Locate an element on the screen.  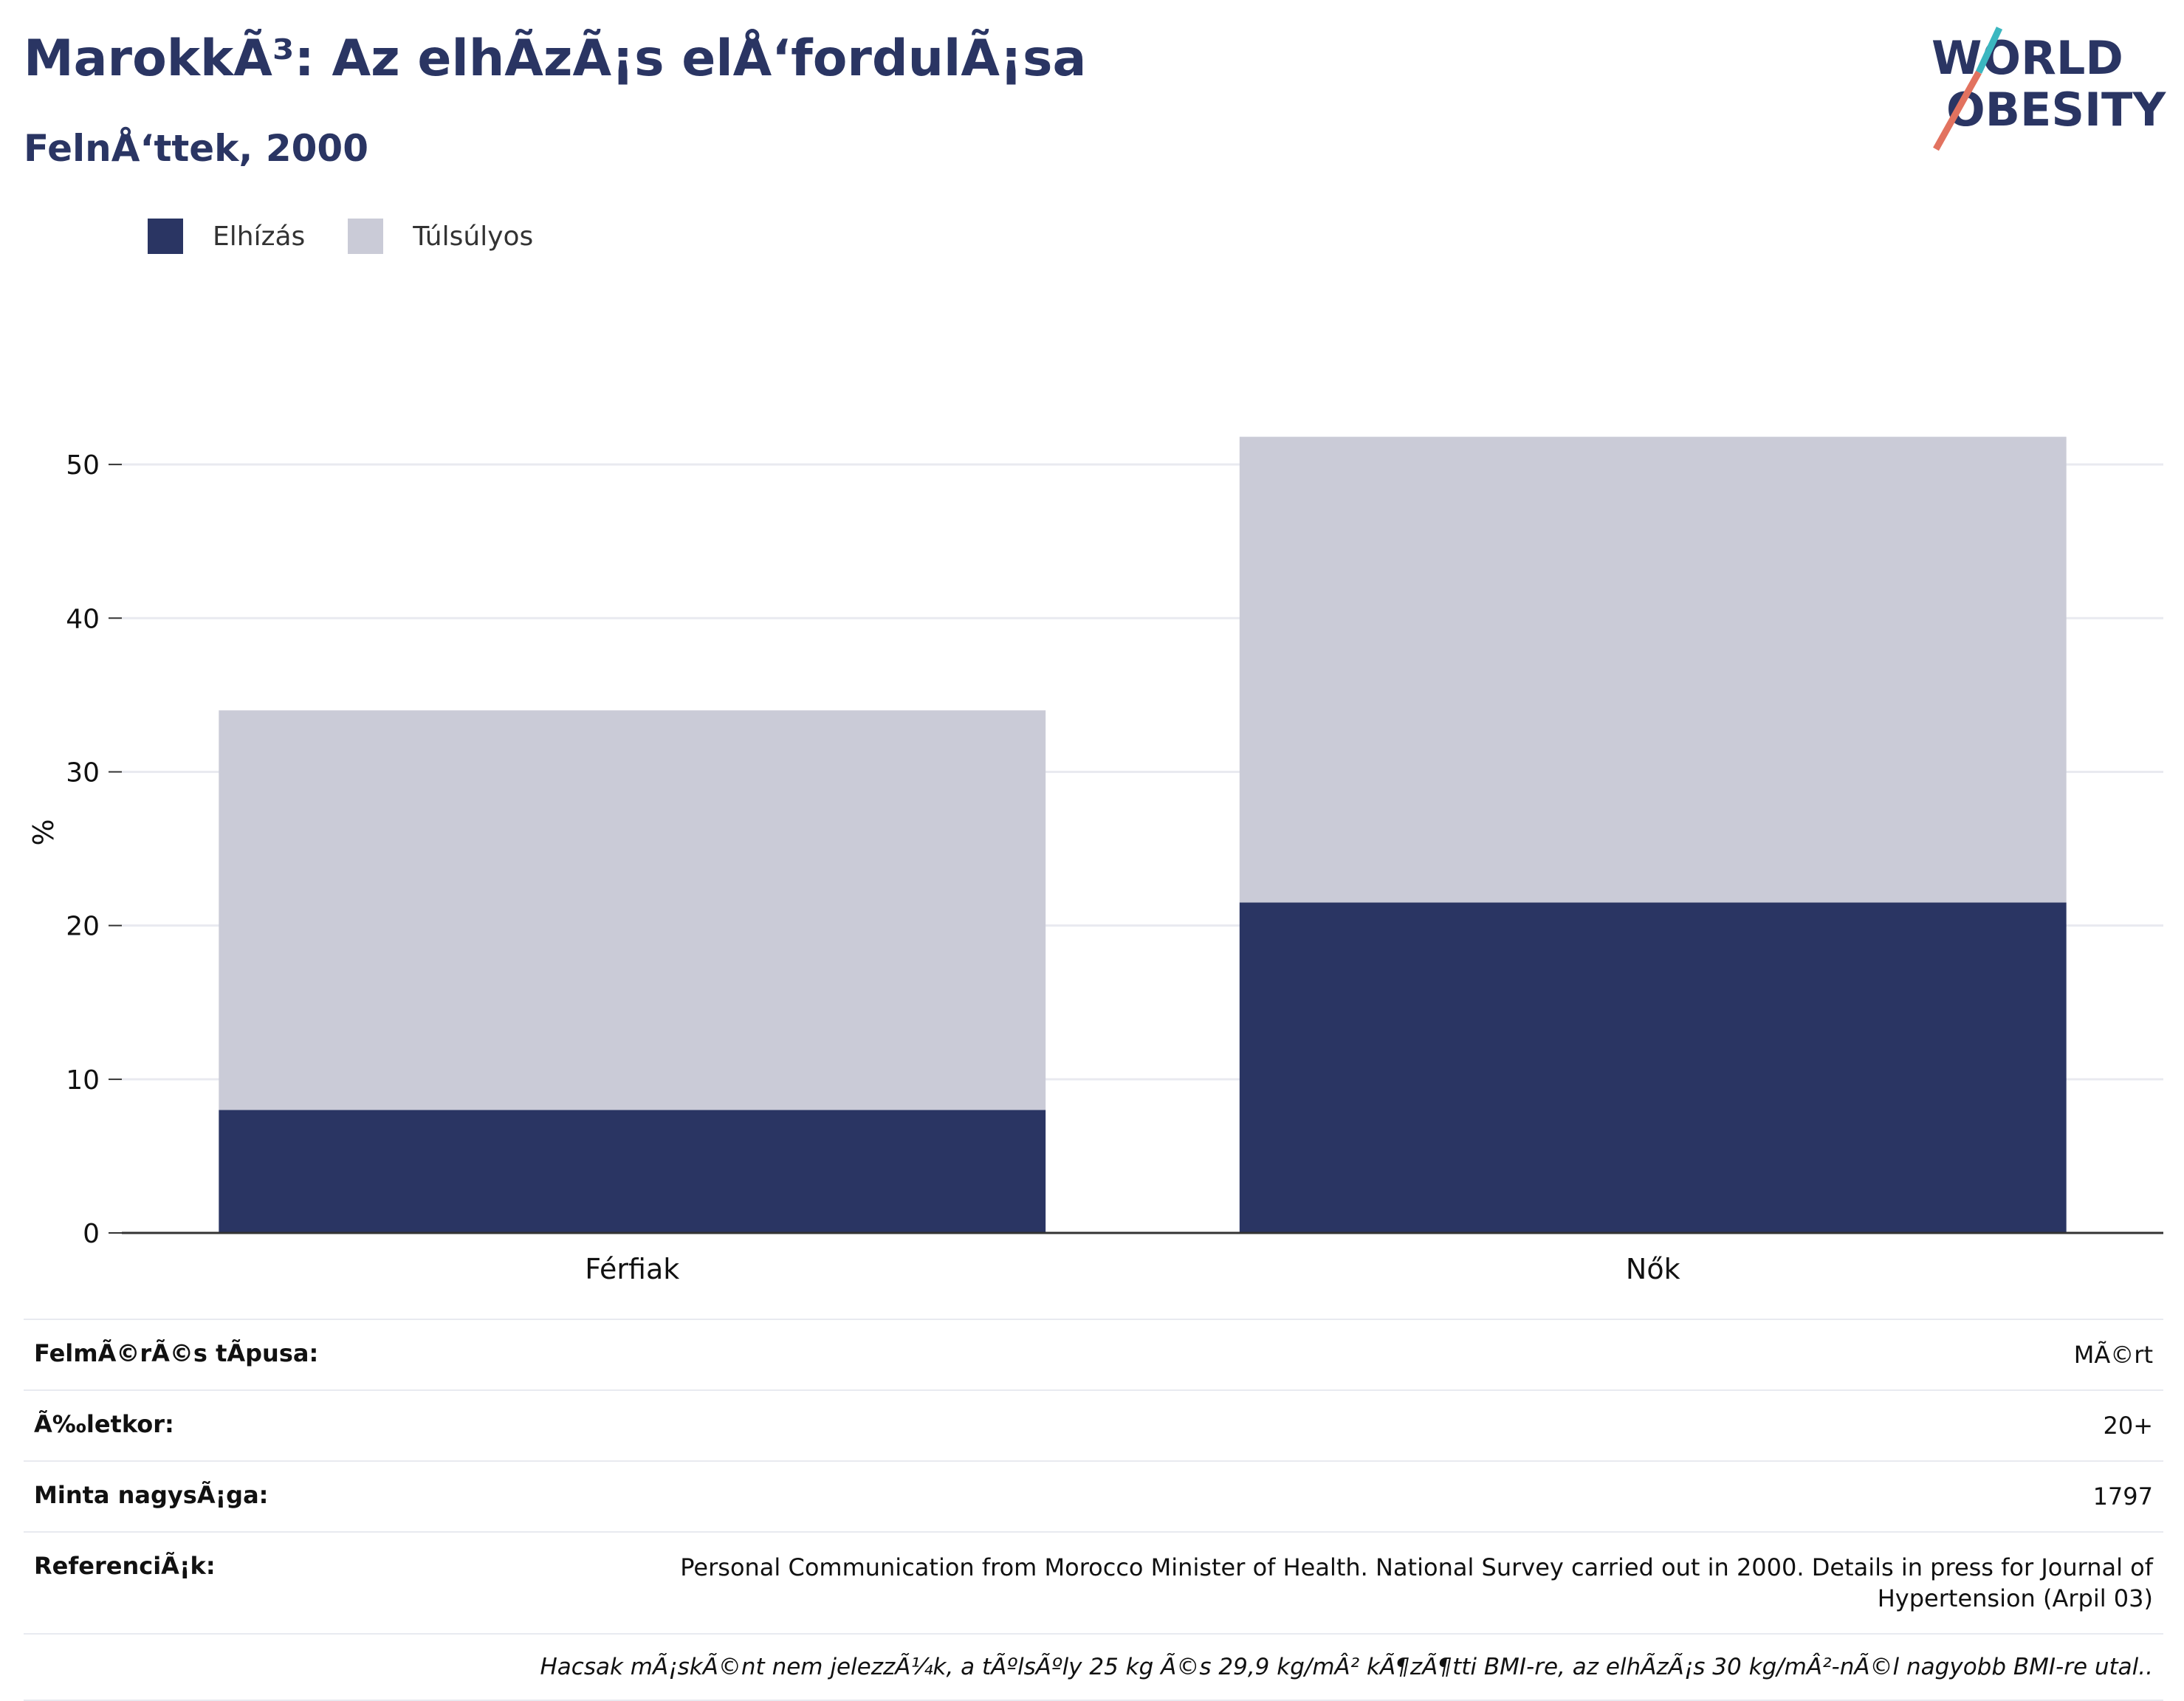
y-axis-label: % is located at coordinates (44, 832).